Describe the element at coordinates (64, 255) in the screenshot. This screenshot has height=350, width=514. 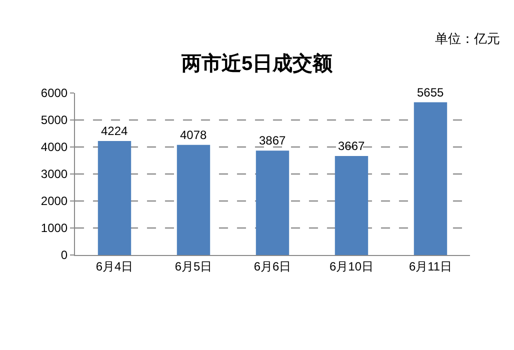
I see `y-tick-label: 0` at that location.